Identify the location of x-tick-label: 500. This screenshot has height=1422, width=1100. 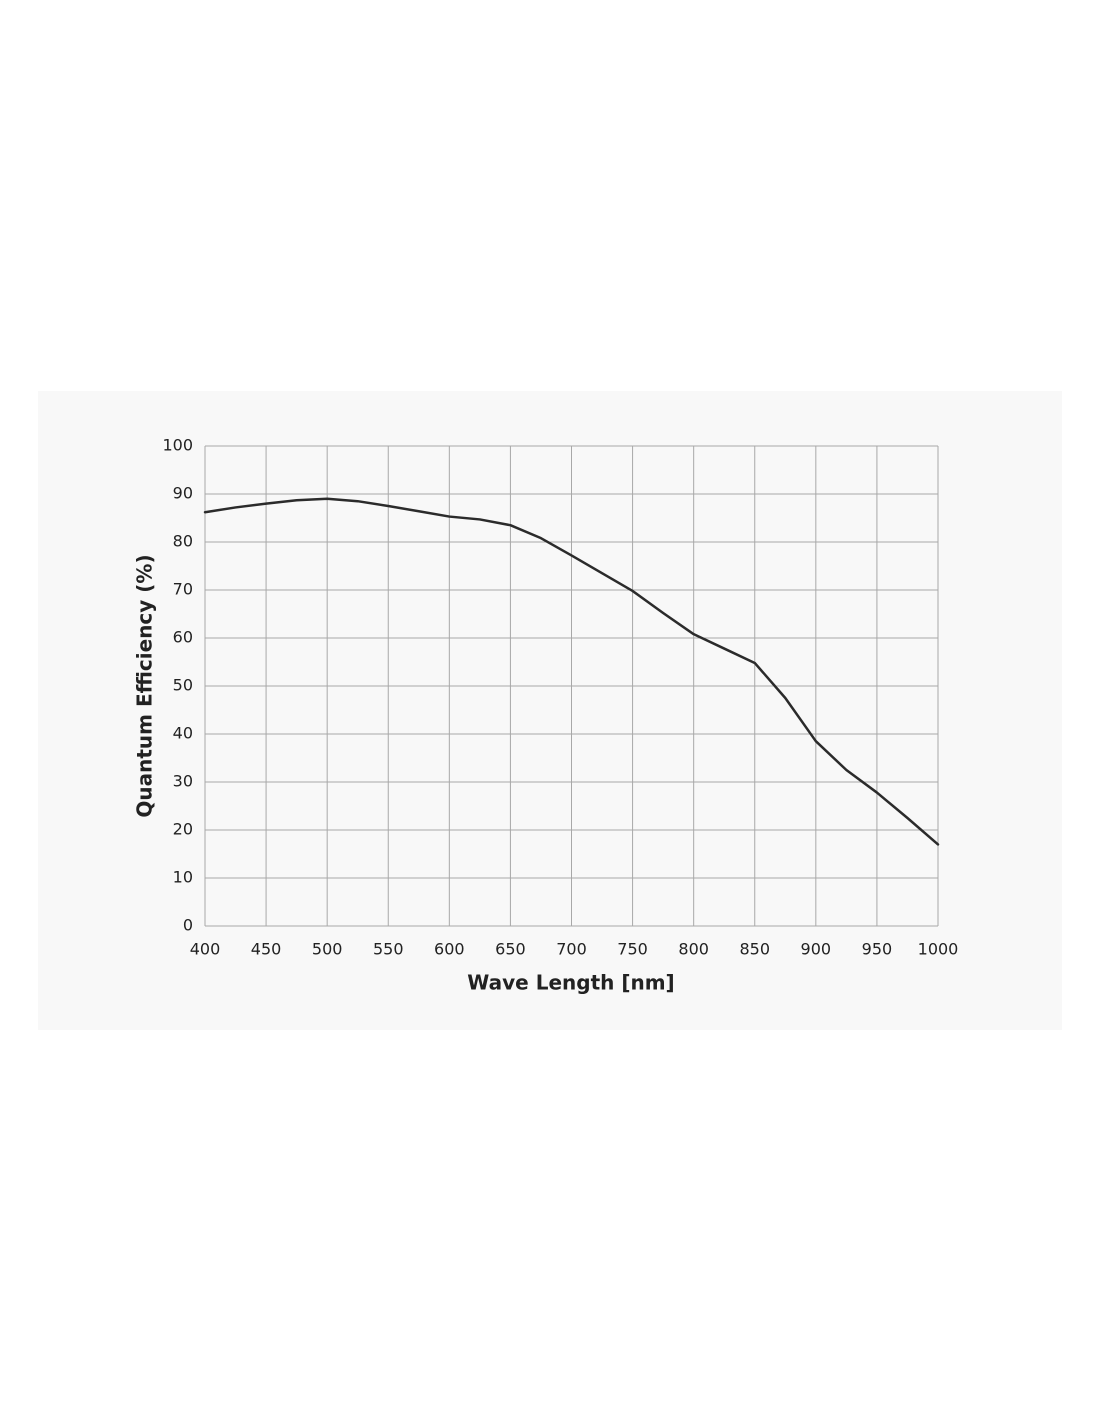
(327, 949).